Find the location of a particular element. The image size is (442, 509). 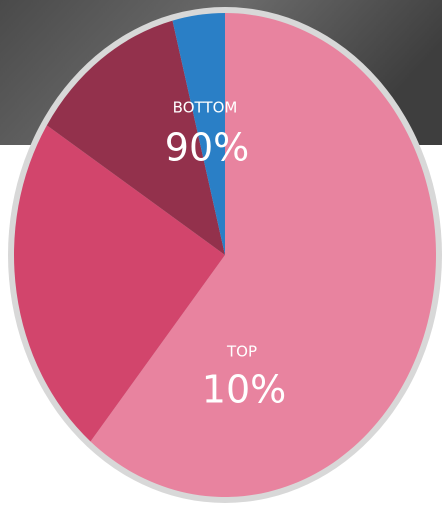

annotation: TOP is located at coordinates (241, 352).